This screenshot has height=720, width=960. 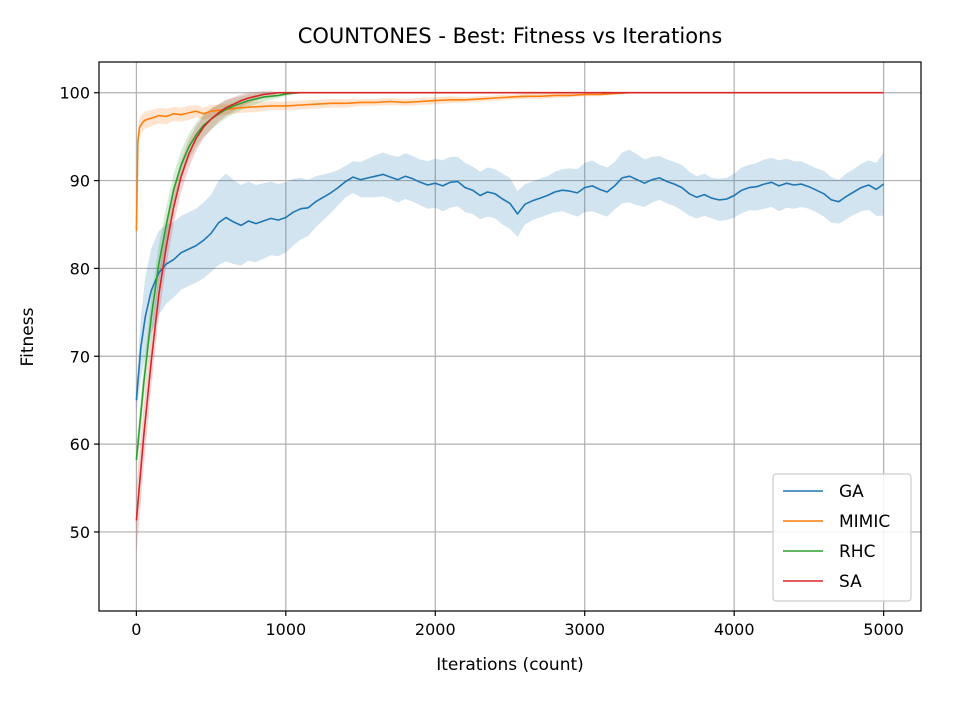 What do you see at coordinates (851, 492) in the screenshot?
I see `legend-label-ga: GA` at bounding box center [851, 492].